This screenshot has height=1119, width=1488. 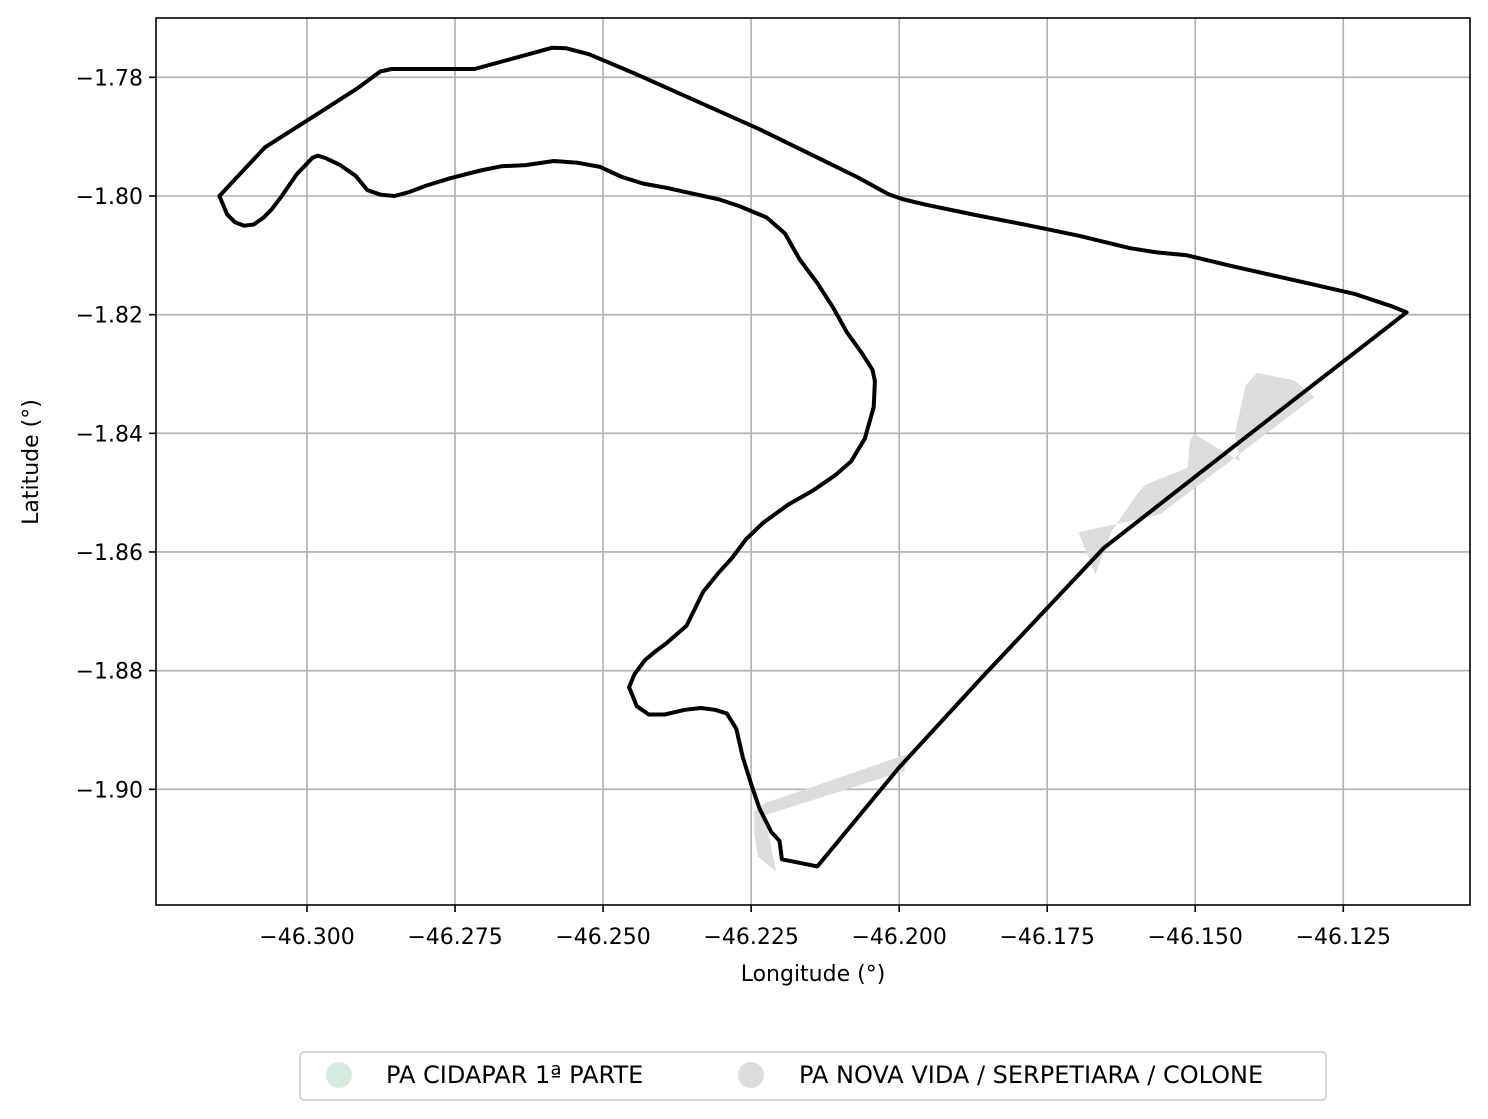 I want to click on legend-box, so click(x=813, y=1076).